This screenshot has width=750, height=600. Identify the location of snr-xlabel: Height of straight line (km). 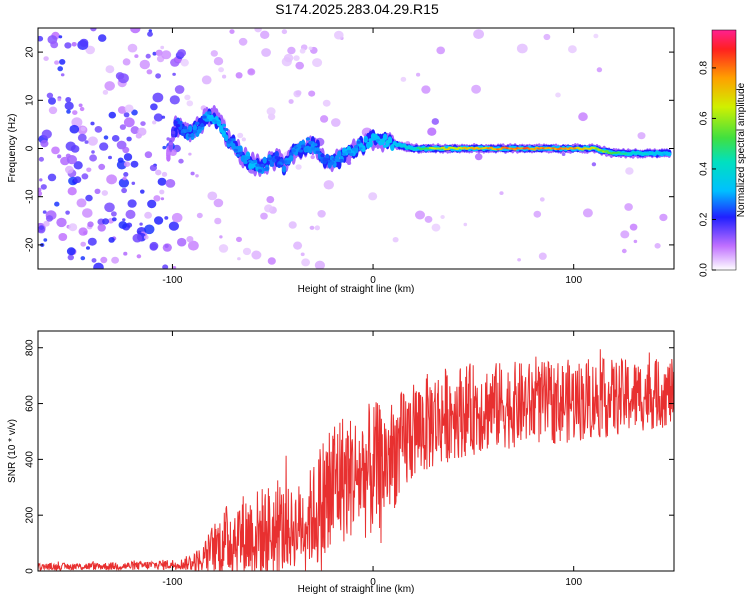
(356, 589).